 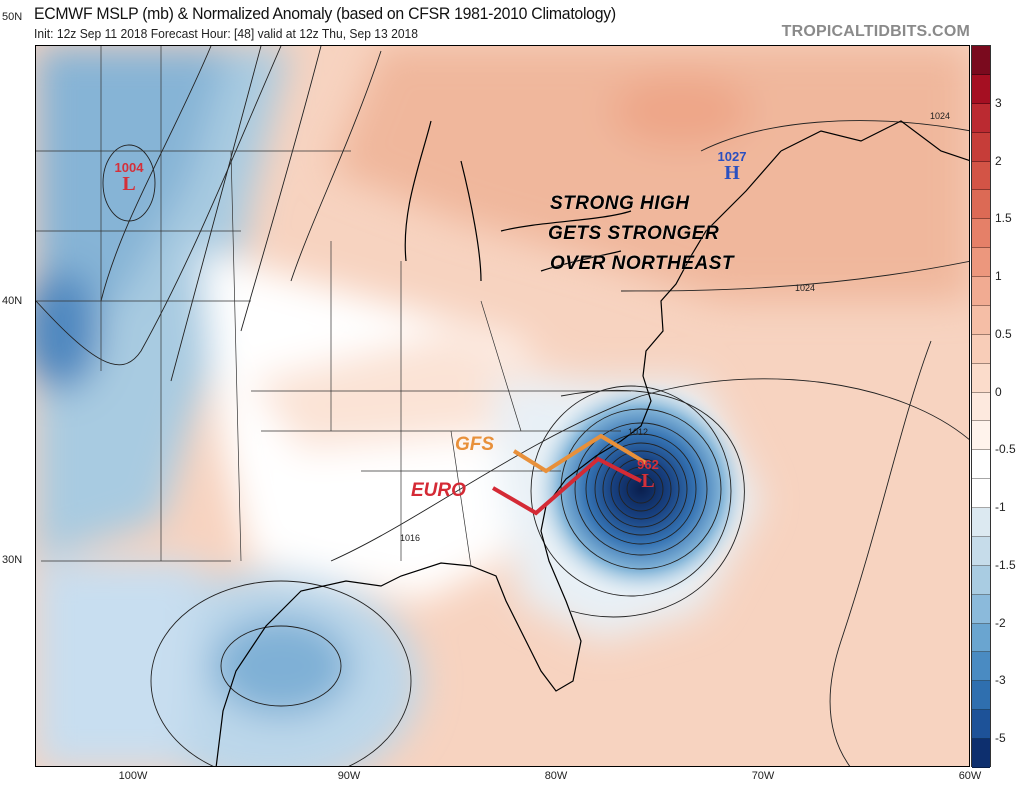 What do you see at coordinates (556, 776) in the screenshot?
I see `lon-label-80w: 80W` at bounding box center [556, 776].